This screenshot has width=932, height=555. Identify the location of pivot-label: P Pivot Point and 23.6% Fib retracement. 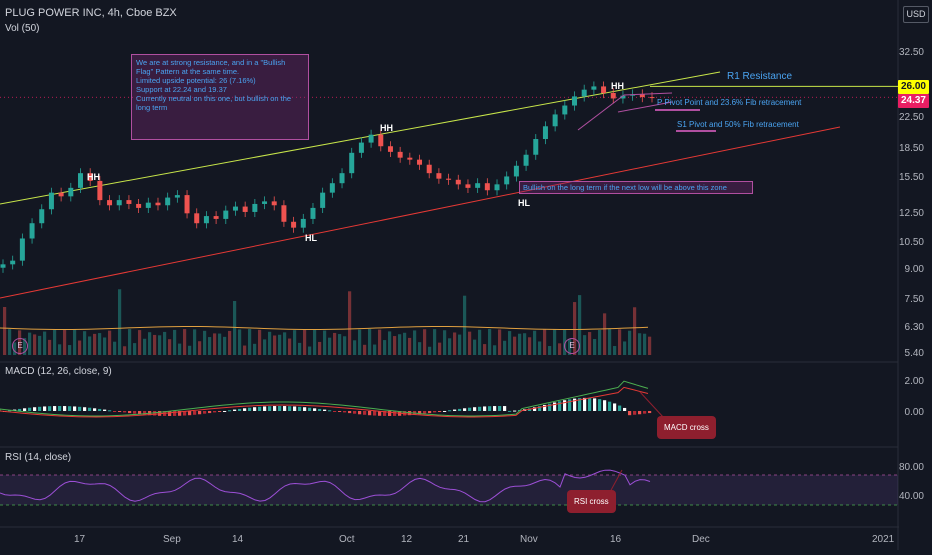
(729, 102).